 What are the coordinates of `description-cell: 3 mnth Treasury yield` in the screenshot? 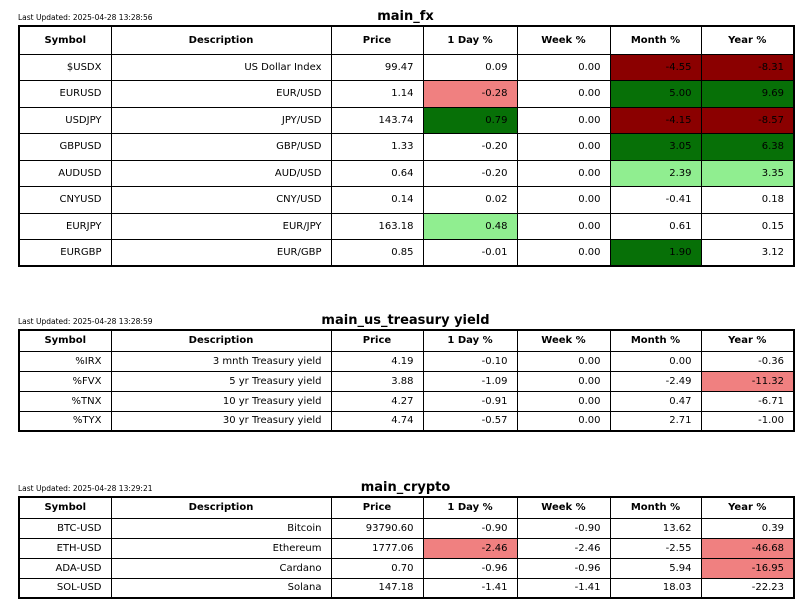 It's located at (221, 361).